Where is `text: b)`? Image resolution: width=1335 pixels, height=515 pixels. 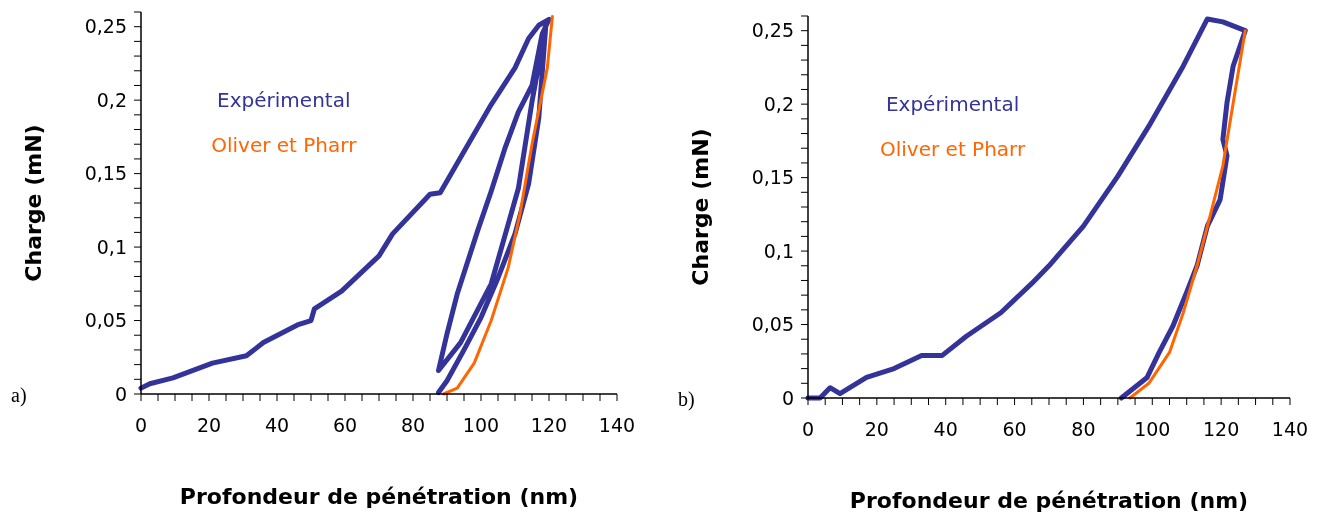 text: b) is located at coordinates (686, 399).